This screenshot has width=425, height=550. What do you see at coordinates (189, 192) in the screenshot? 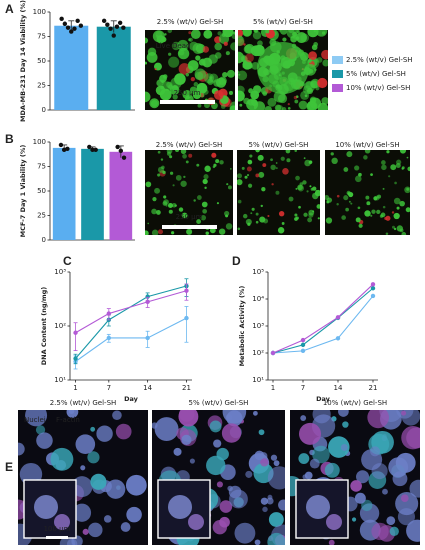
I see `micrograph-bg` at bounding box center [189, 192].